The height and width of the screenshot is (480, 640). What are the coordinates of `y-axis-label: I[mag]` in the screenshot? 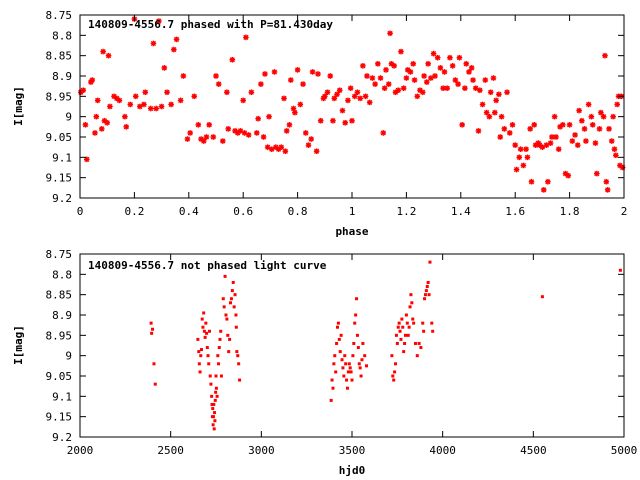 It's located at (18, 106).